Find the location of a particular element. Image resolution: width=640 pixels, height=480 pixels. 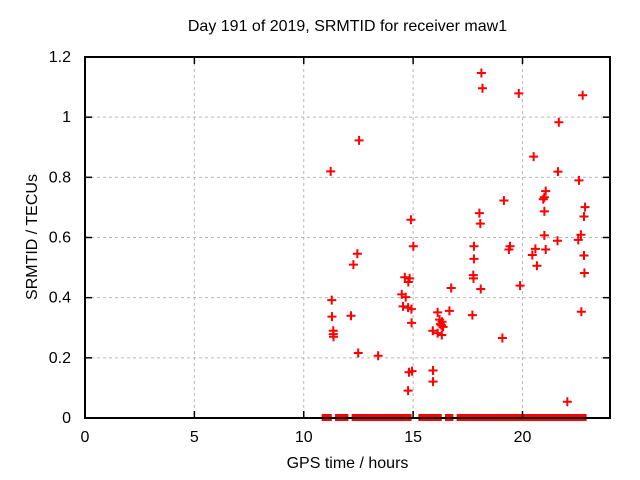

x-tick-label: 5 is located at coordinates (194, 437).